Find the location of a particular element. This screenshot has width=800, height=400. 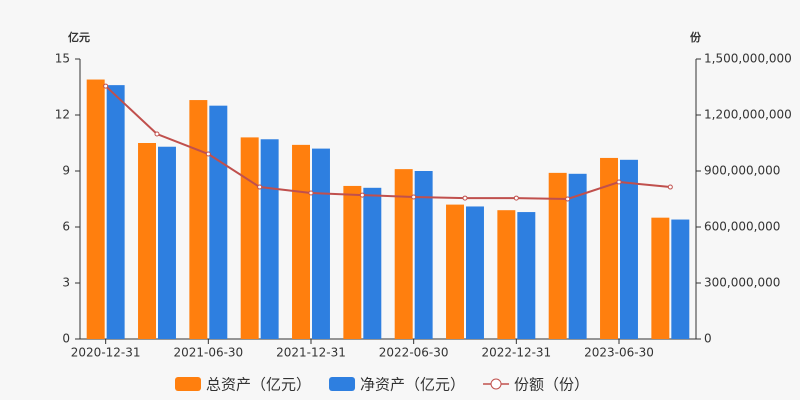

y2-tick-label: 600,000,000 is located at coordinates (742, 227).